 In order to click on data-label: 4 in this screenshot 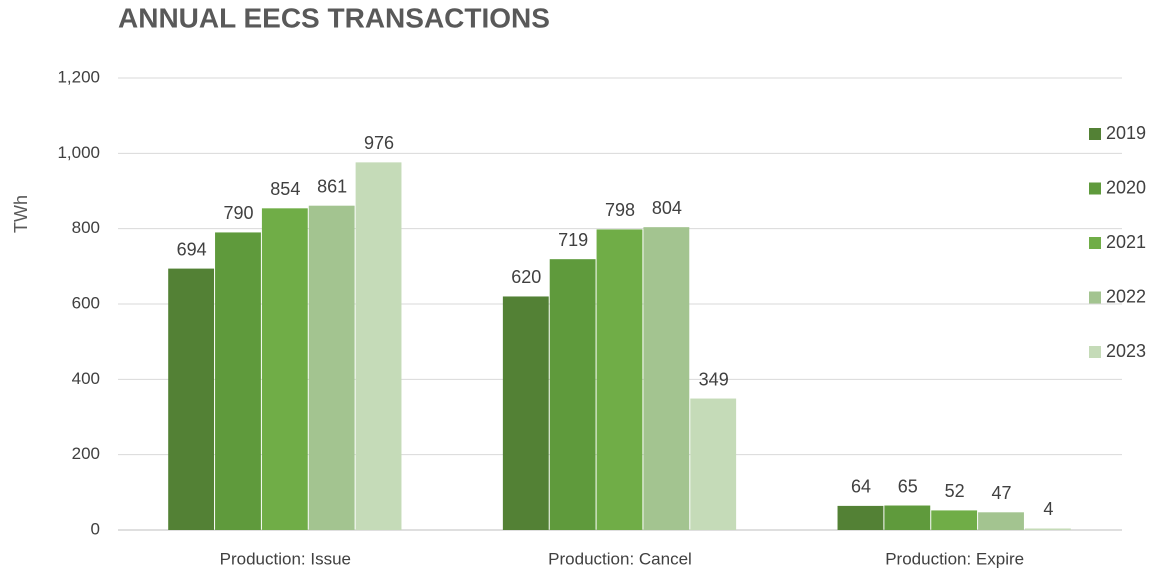, I will do `click(1048, 509)`.